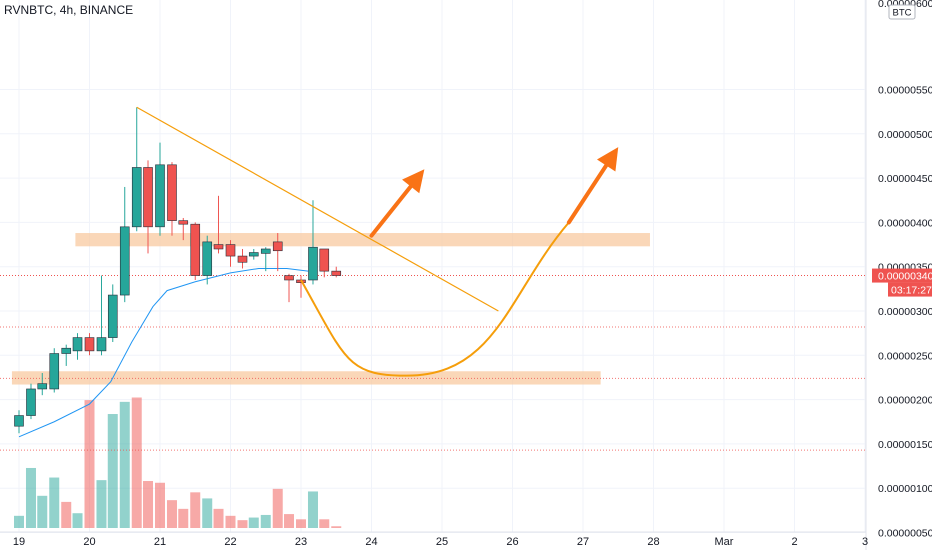 The image size is (932, 555). I want to click on time-axis-label: 20, so click(89, 542).